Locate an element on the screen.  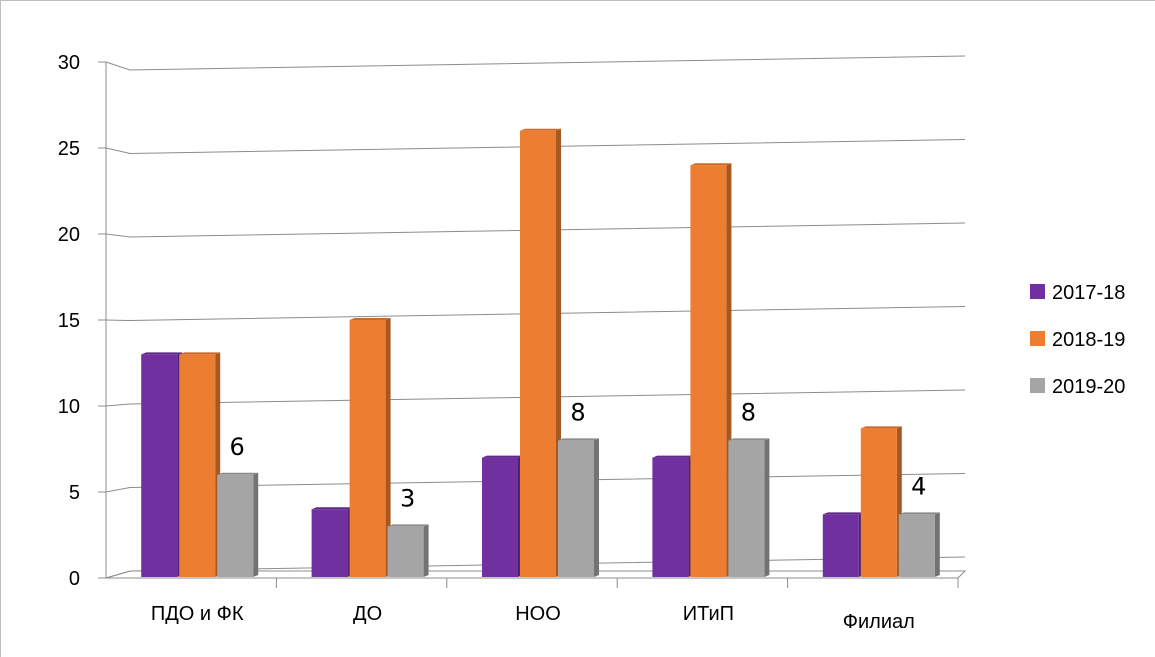
bar-2019-20-ПДО и ФК is located at coordinates (235, 525).